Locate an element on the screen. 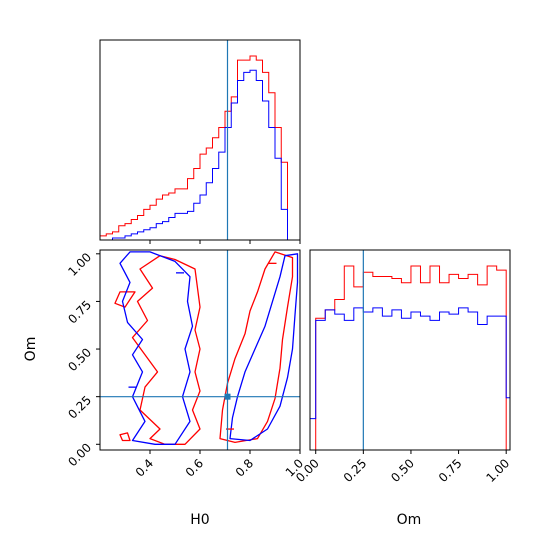 Image resolution: width=550 pixels, height=550 pixels. ylabel-om: Om is located at coordinates (31, 349).